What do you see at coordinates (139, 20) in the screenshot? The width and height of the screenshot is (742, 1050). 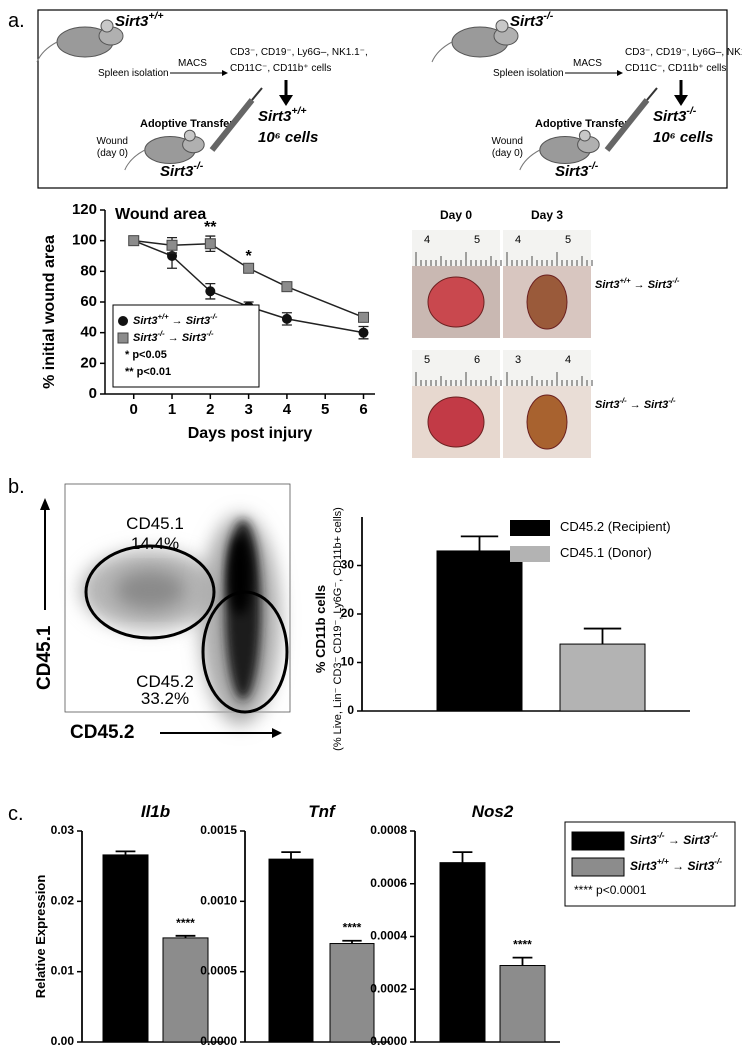 I see `genotype: Sirt3+/+` at bounding box center [139, 20].